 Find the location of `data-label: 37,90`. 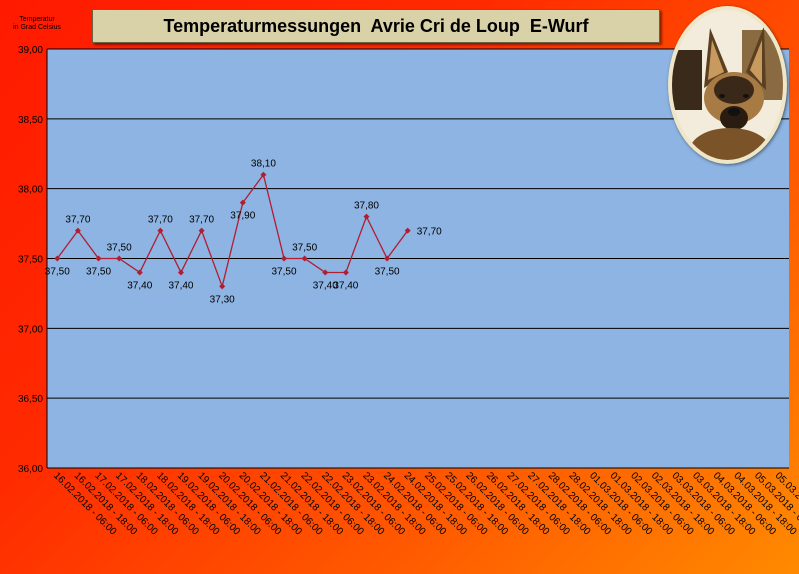

data-label: 37,90 is located at coordinates (242, 216).